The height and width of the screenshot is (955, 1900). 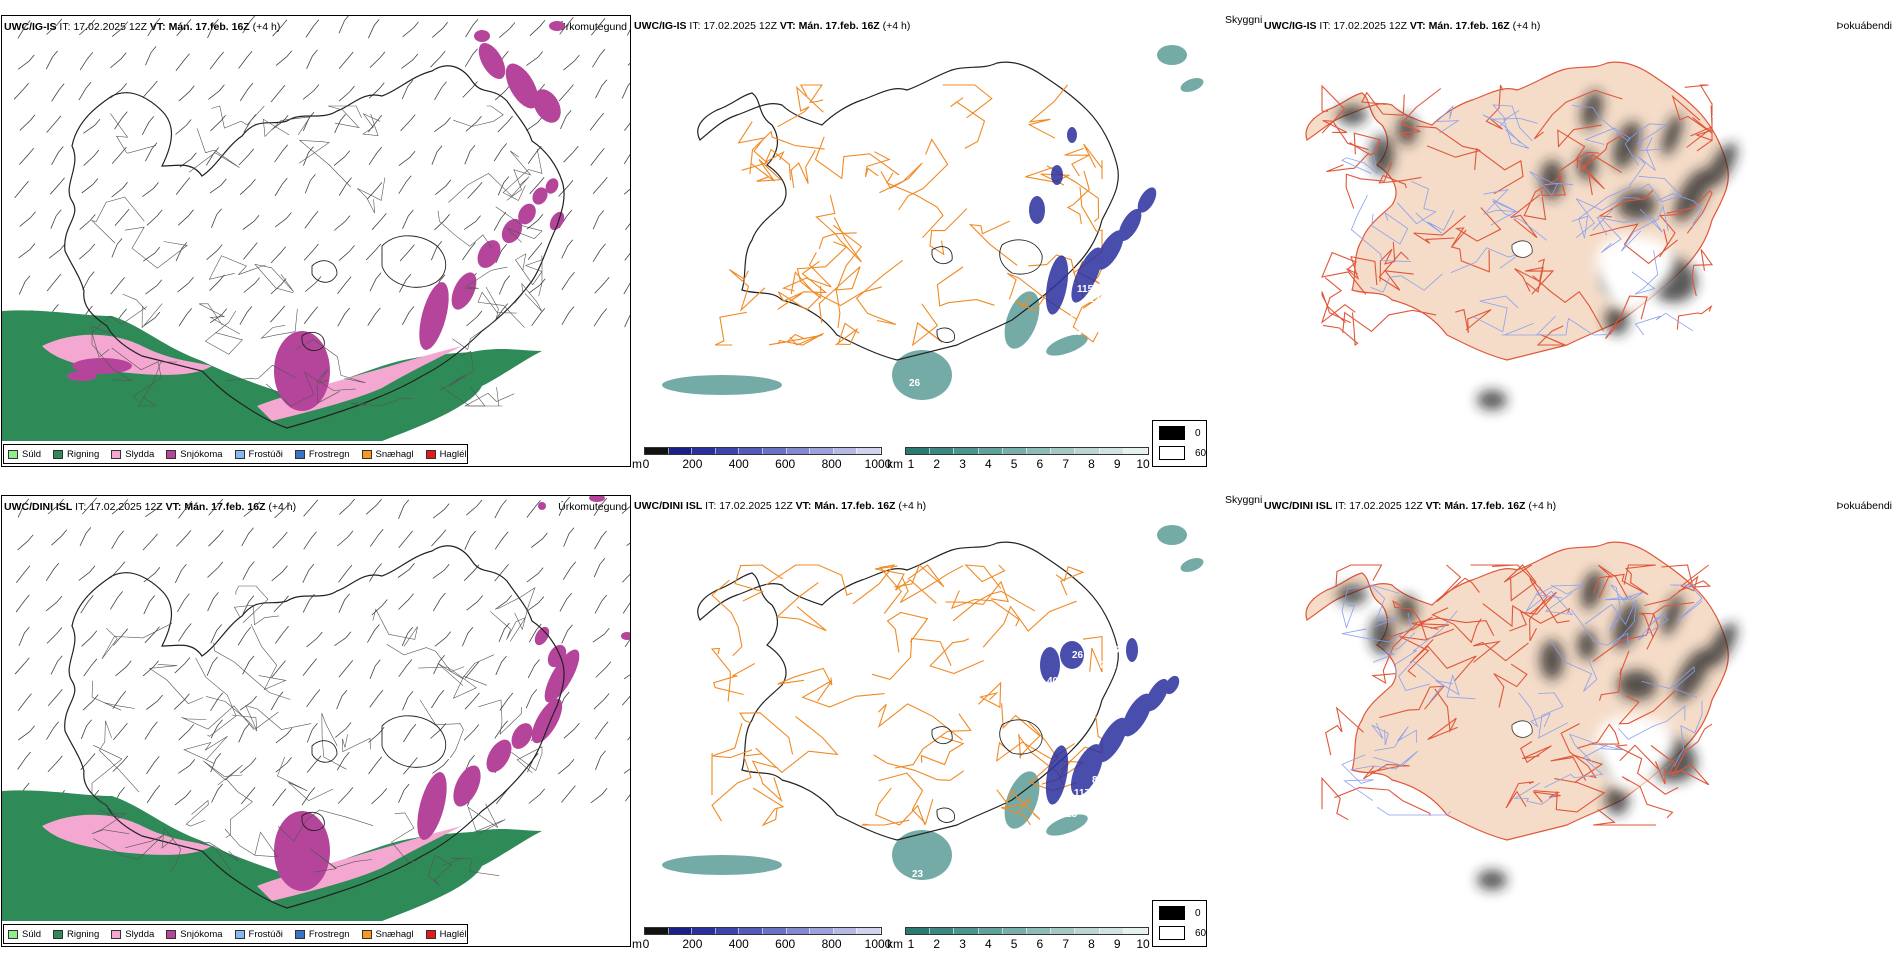 I want to click on legend-item: Snæhagl, so click(x=388, y=934).